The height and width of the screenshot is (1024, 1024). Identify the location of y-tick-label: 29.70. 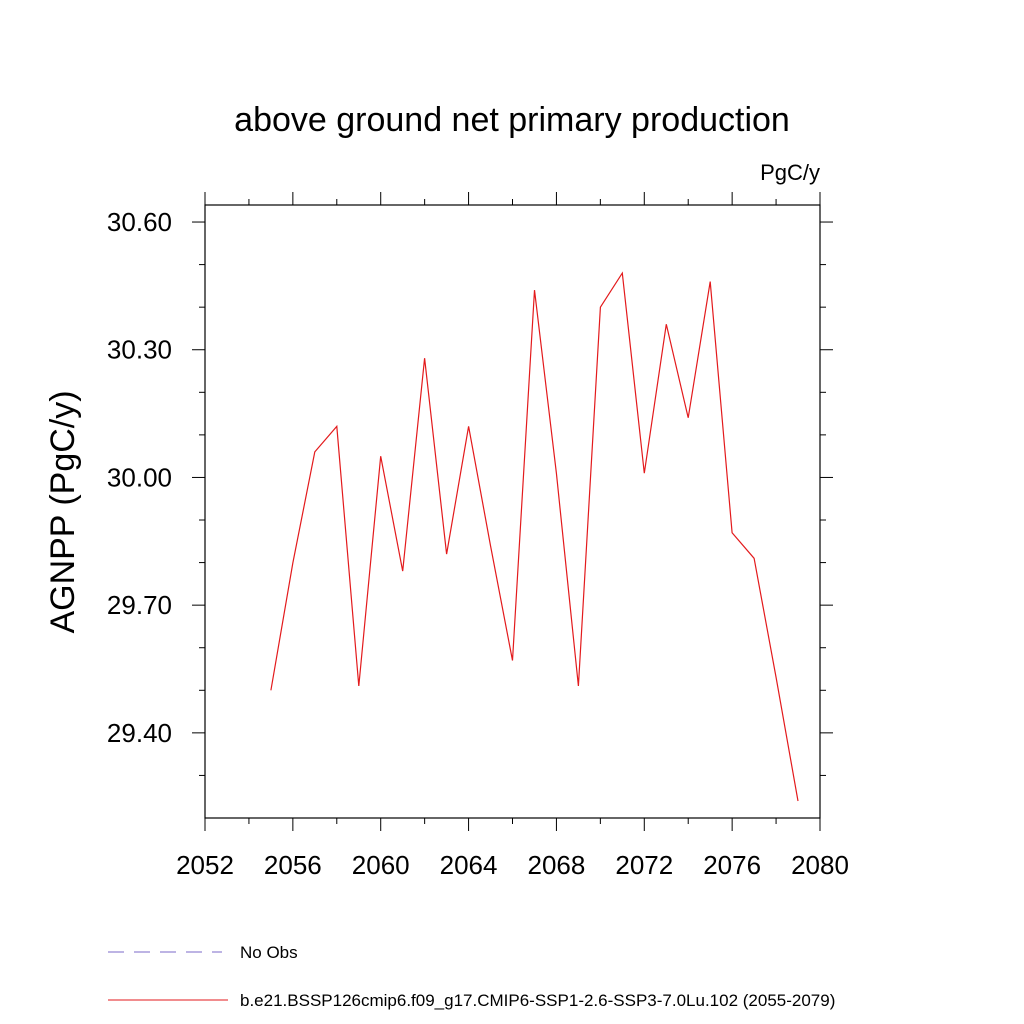
(139, 605).